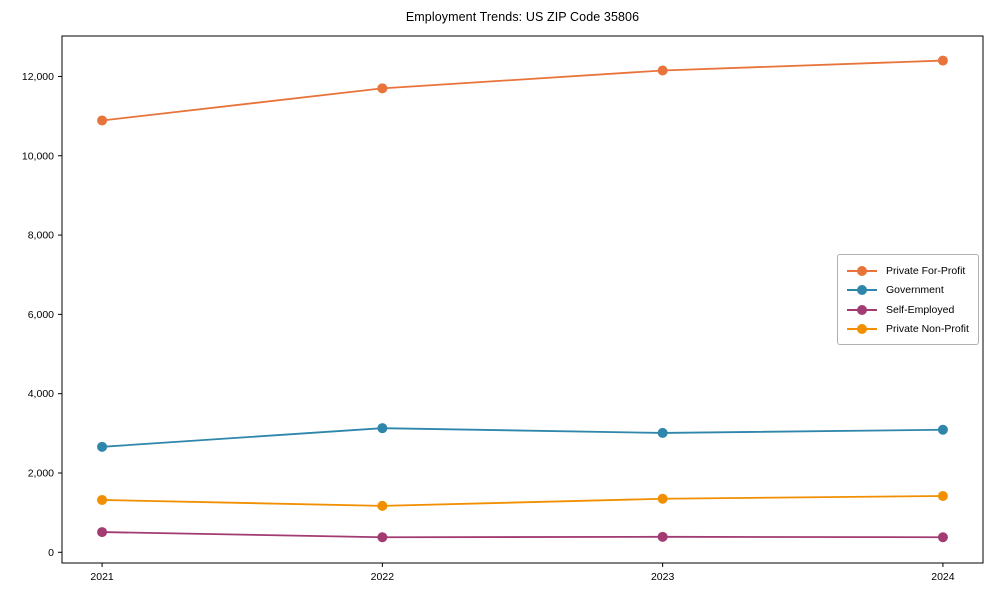 Image resolution: width=1000 pixels, height=600 pixels. I want to click on y-tick-label: 10,000, so click(38, 156).